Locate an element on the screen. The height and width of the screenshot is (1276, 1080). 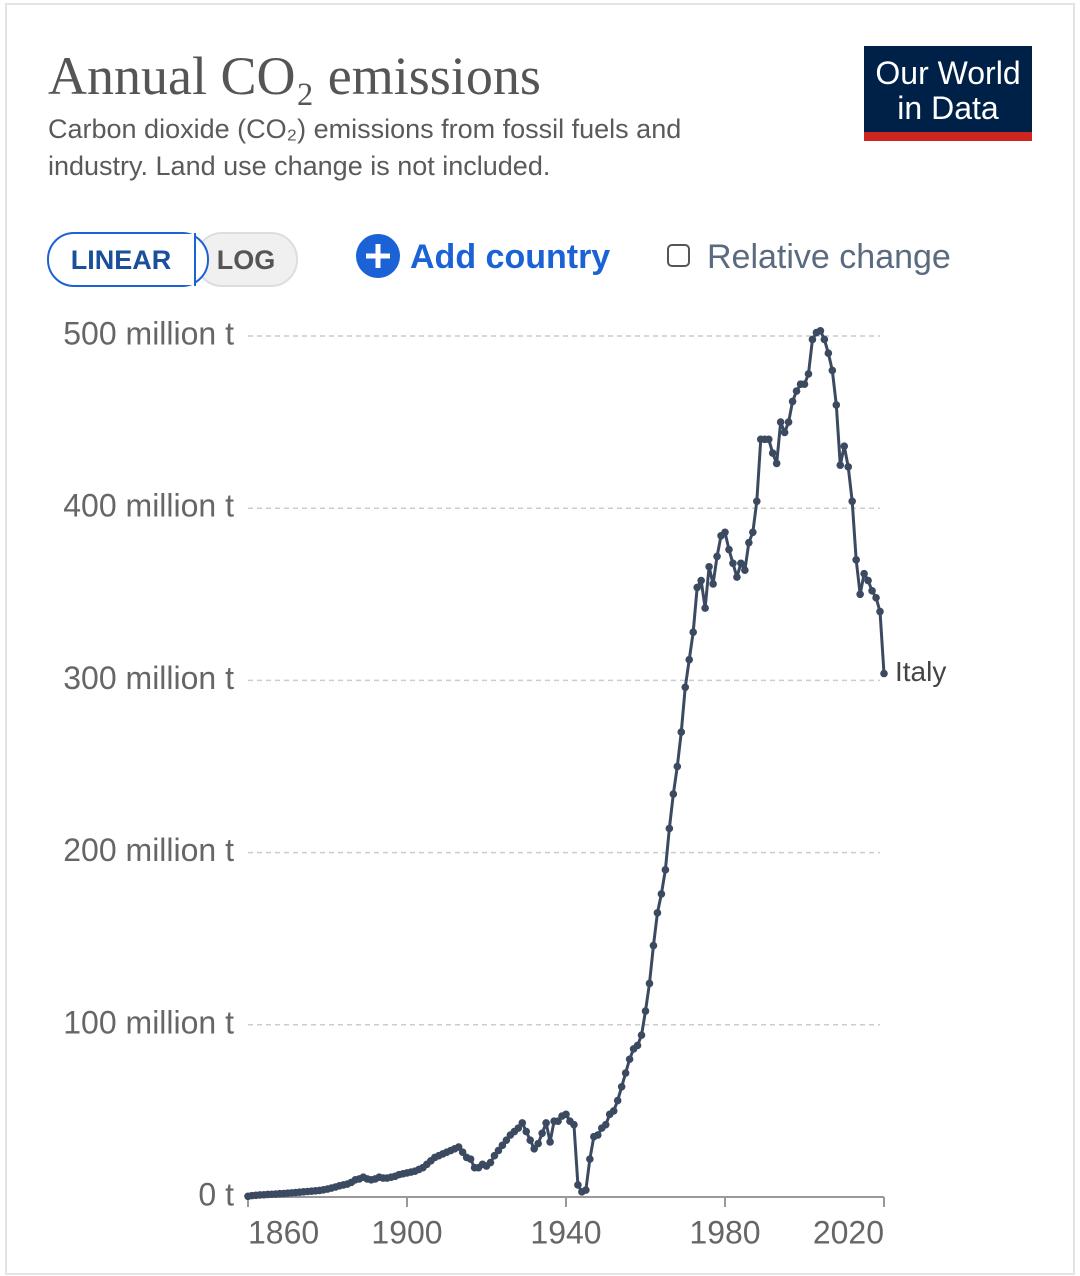
y-tick-label: 400 million t is located at coordinates (148, 506).